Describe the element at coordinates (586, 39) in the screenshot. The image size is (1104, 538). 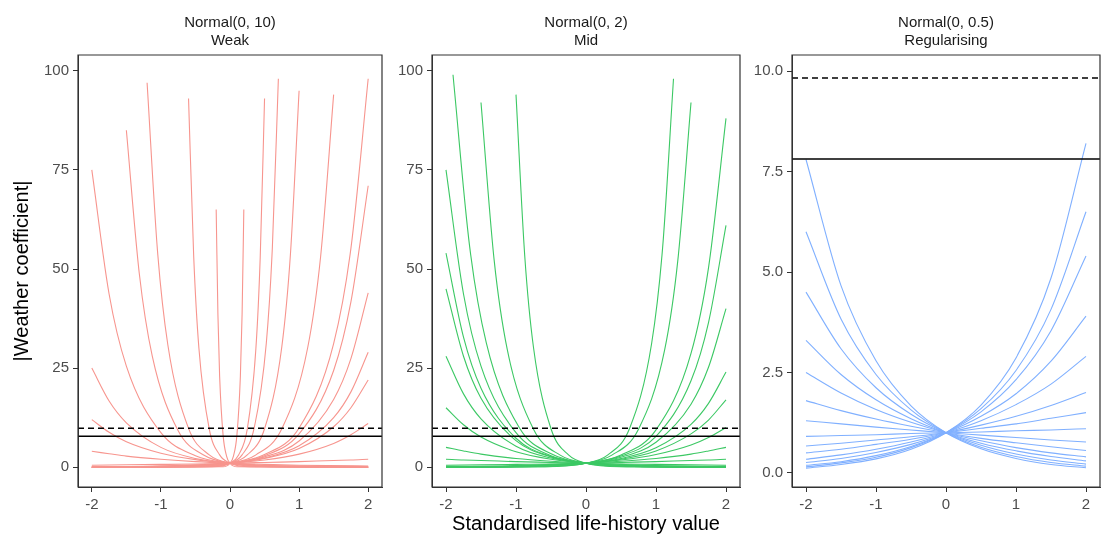
I see `chart-subtitle: Mid` at that location.